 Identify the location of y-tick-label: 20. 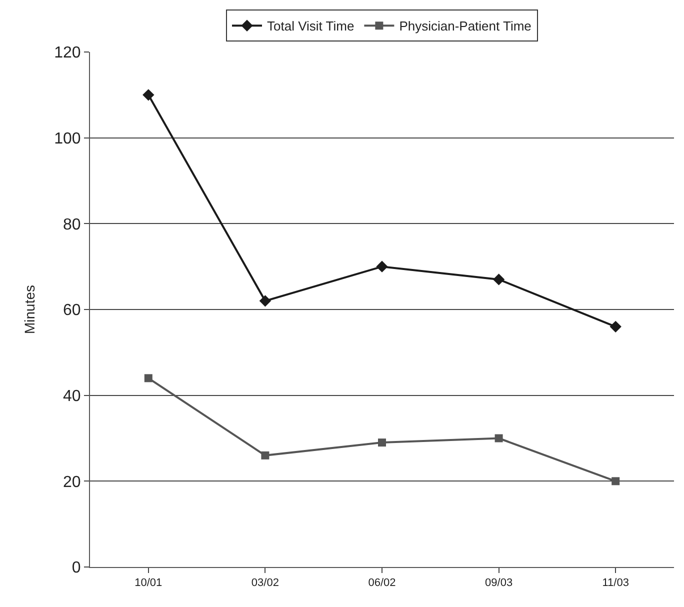
(72, 482).